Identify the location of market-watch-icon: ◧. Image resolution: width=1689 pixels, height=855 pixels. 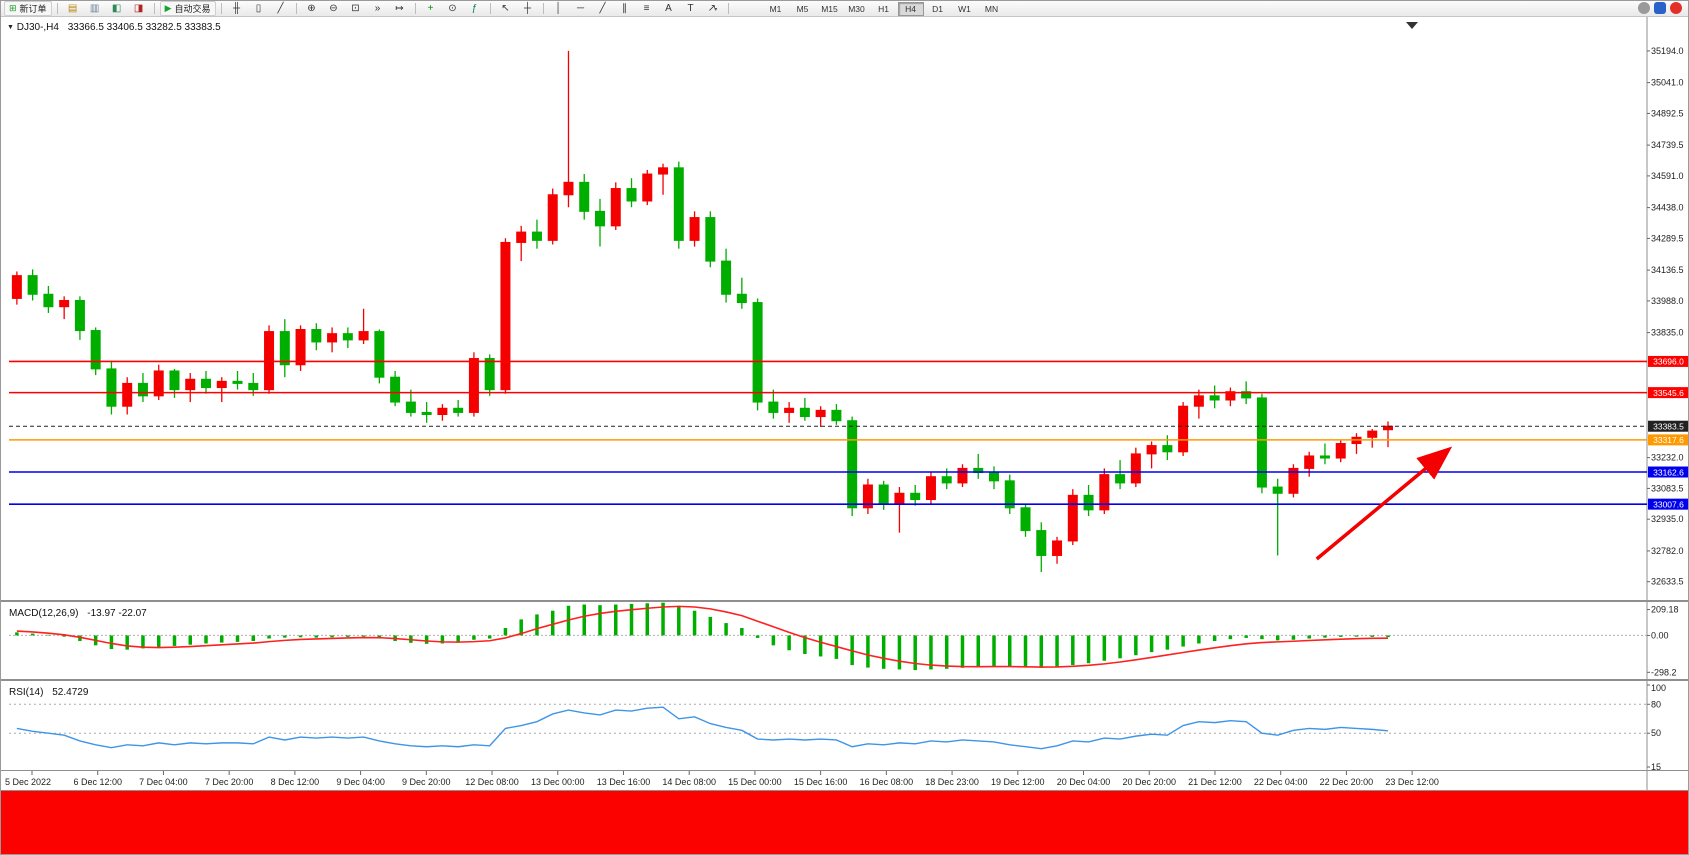
(116, 8).